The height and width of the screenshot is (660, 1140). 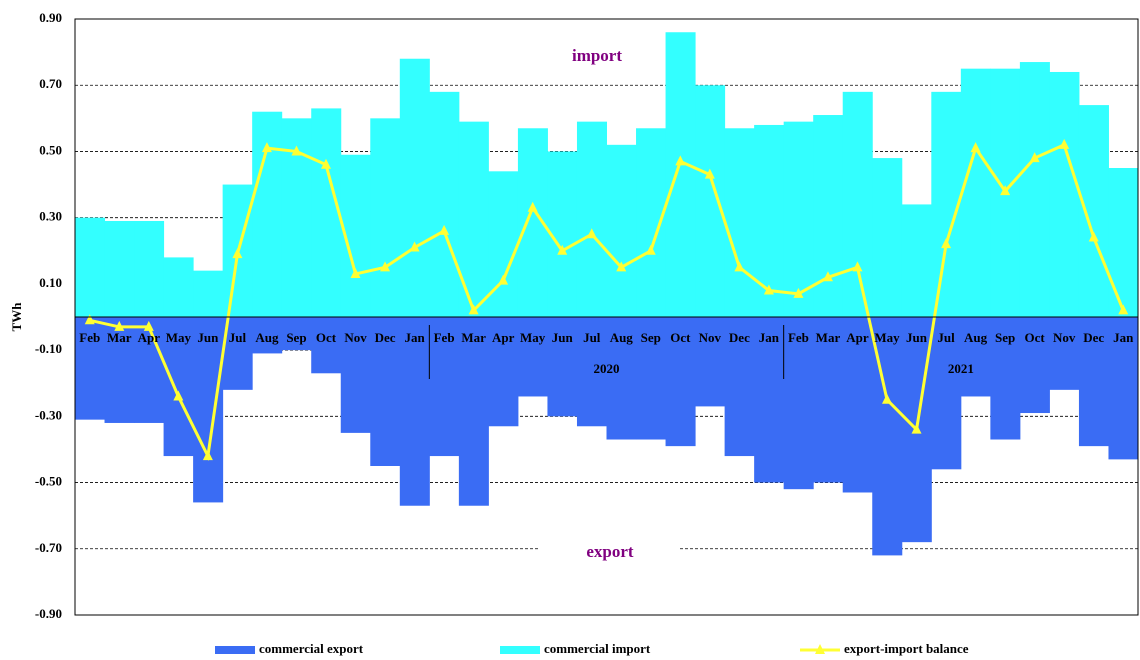 What do you see at coordinates (597, 648) in the screenshot?
I see `legend-label: commercial import` at bounding box center [597, 648].